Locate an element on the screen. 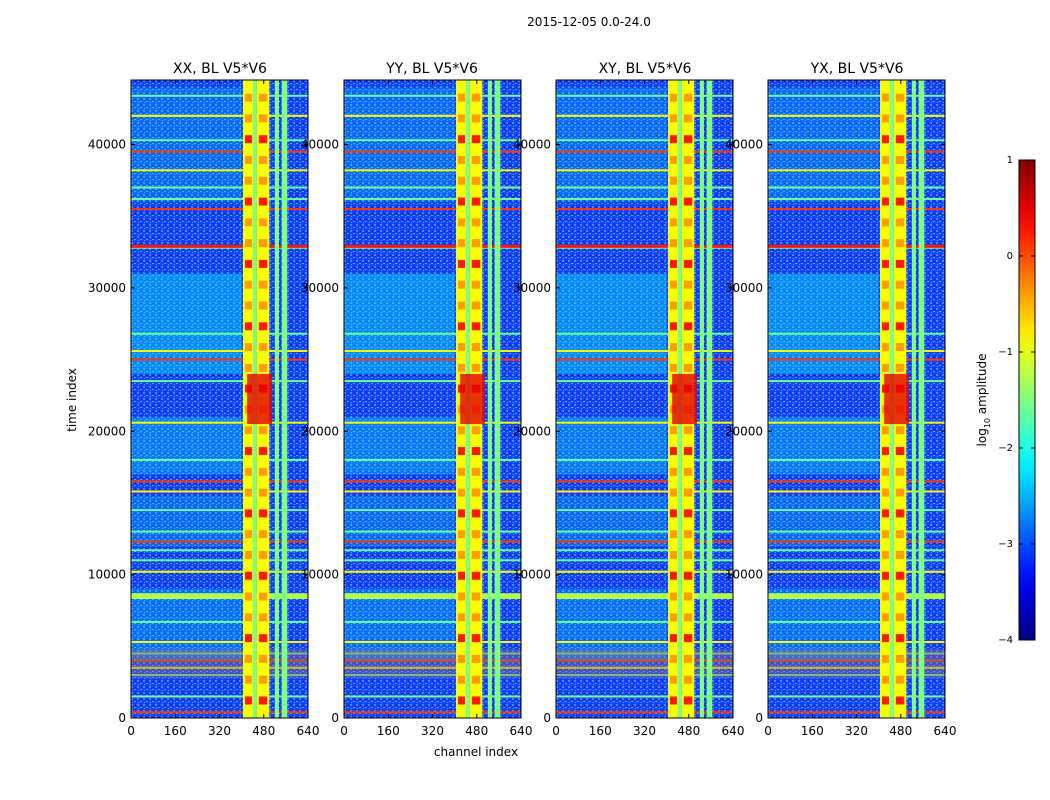  x-tick-label: 0 is located at coordinates (131, 731).